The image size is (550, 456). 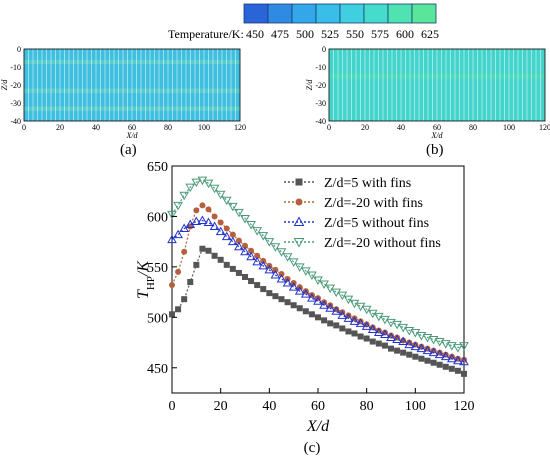 I want to click on map-y-tick-label: -30, so click(x=320, y=103).